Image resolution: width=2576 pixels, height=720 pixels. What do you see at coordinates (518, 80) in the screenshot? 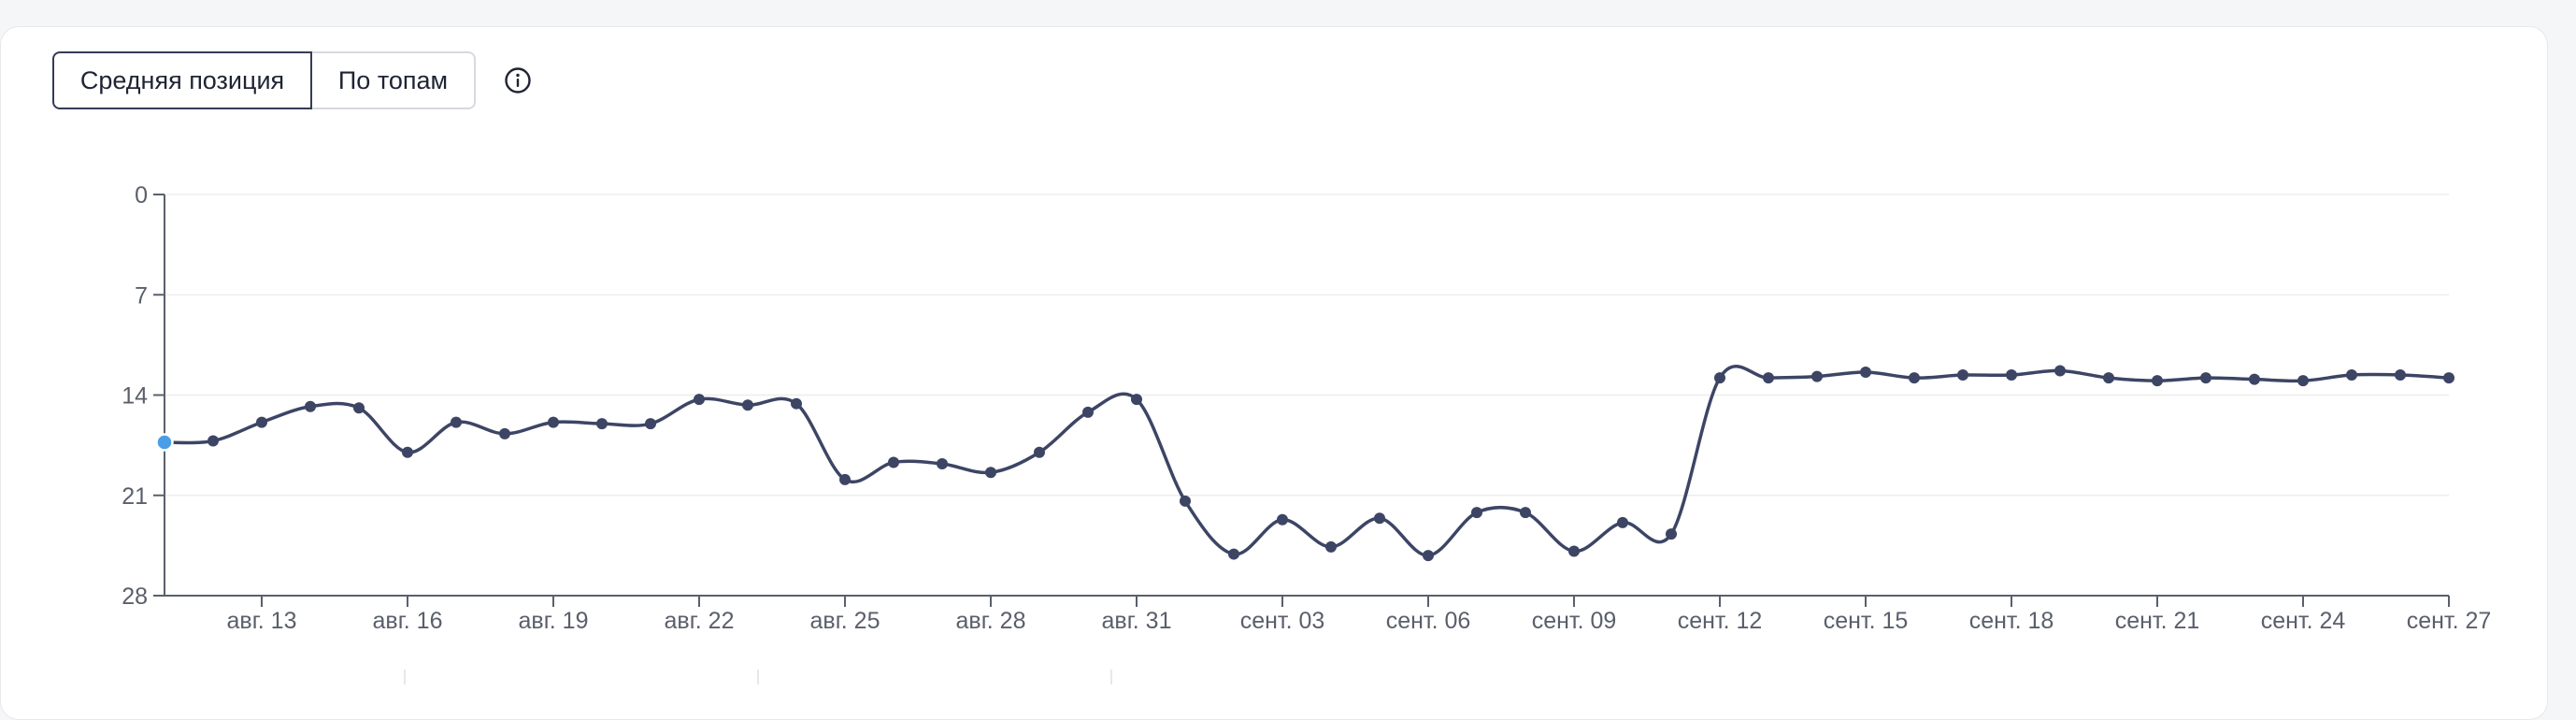
I see `info-icon` at bounding box center [518, 80].